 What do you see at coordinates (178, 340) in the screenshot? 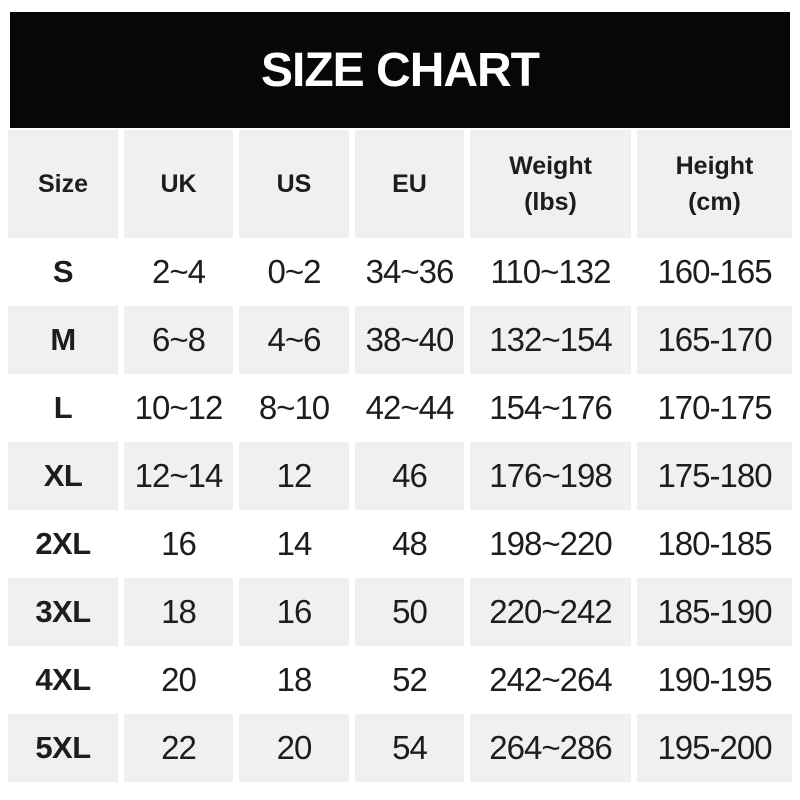
I see `uk-value: 6~8` at bounding box center [178, 340].